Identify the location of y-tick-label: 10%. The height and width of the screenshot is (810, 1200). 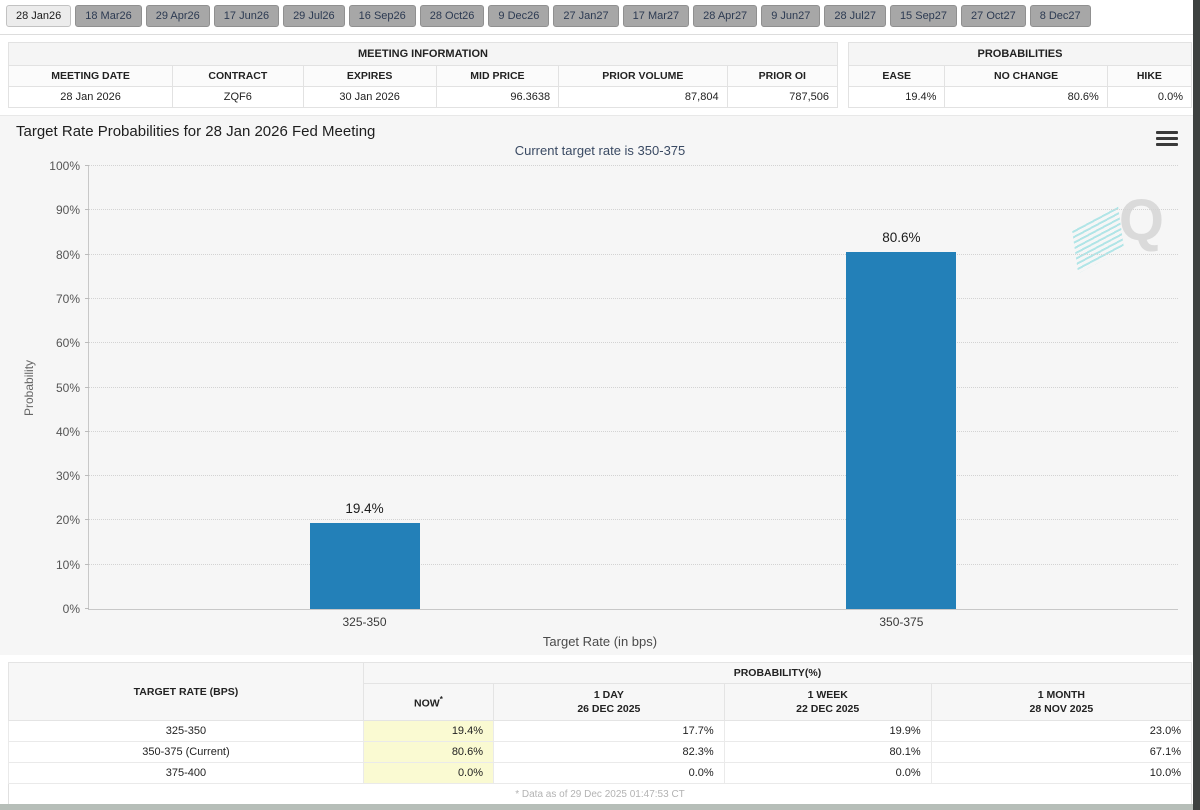
(67, 564).